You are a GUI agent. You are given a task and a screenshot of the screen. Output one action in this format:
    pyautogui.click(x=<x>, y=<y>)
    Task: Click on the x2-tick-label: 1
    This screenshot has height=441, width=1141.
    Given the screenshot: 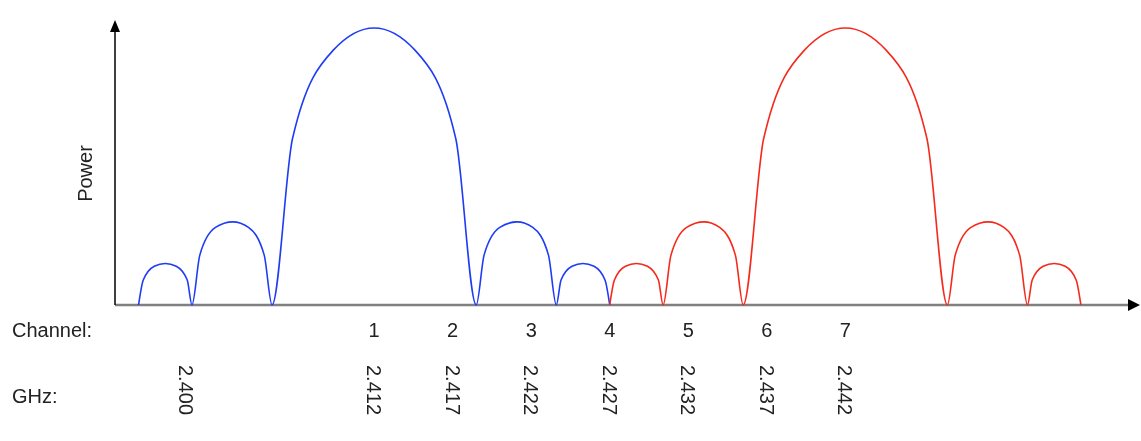 What is the action you would take?
    pyautogui.click(x=374, y=330)
    